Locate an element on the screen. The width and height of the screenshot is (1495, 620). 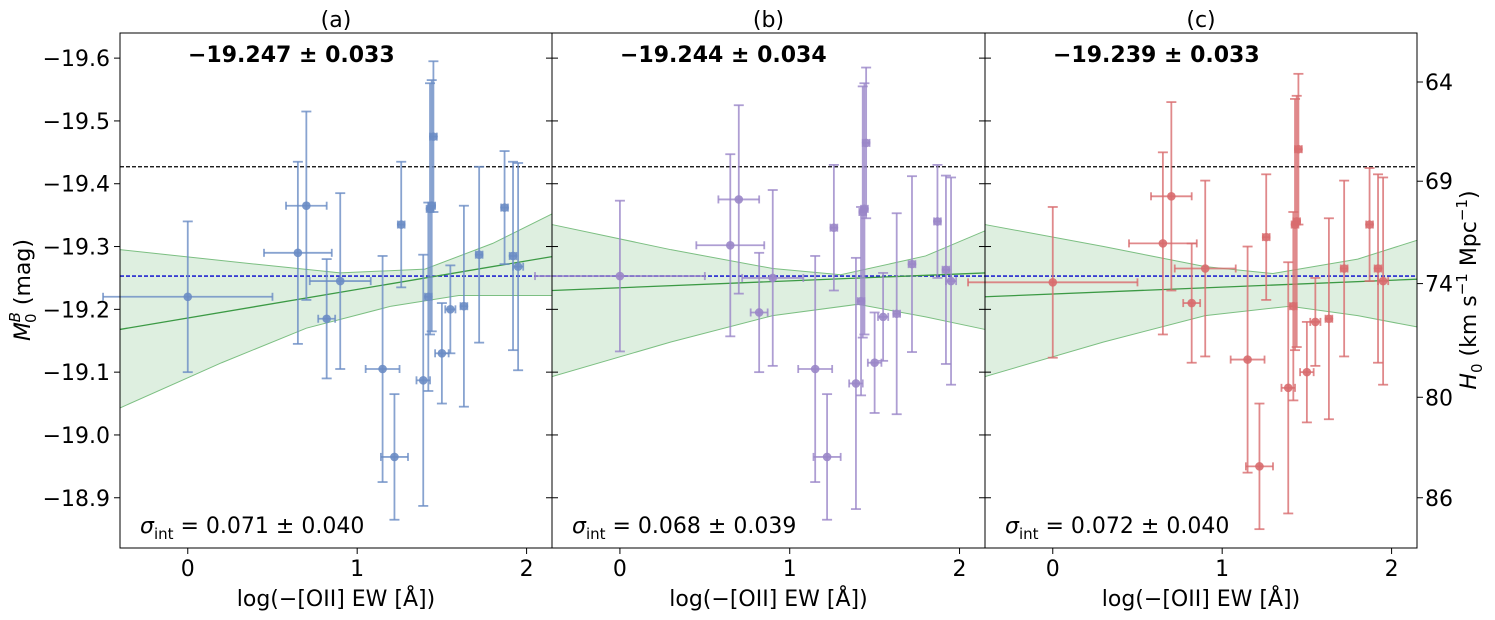
y-tick-label: −18.9 is located at coordinates (76, 499).